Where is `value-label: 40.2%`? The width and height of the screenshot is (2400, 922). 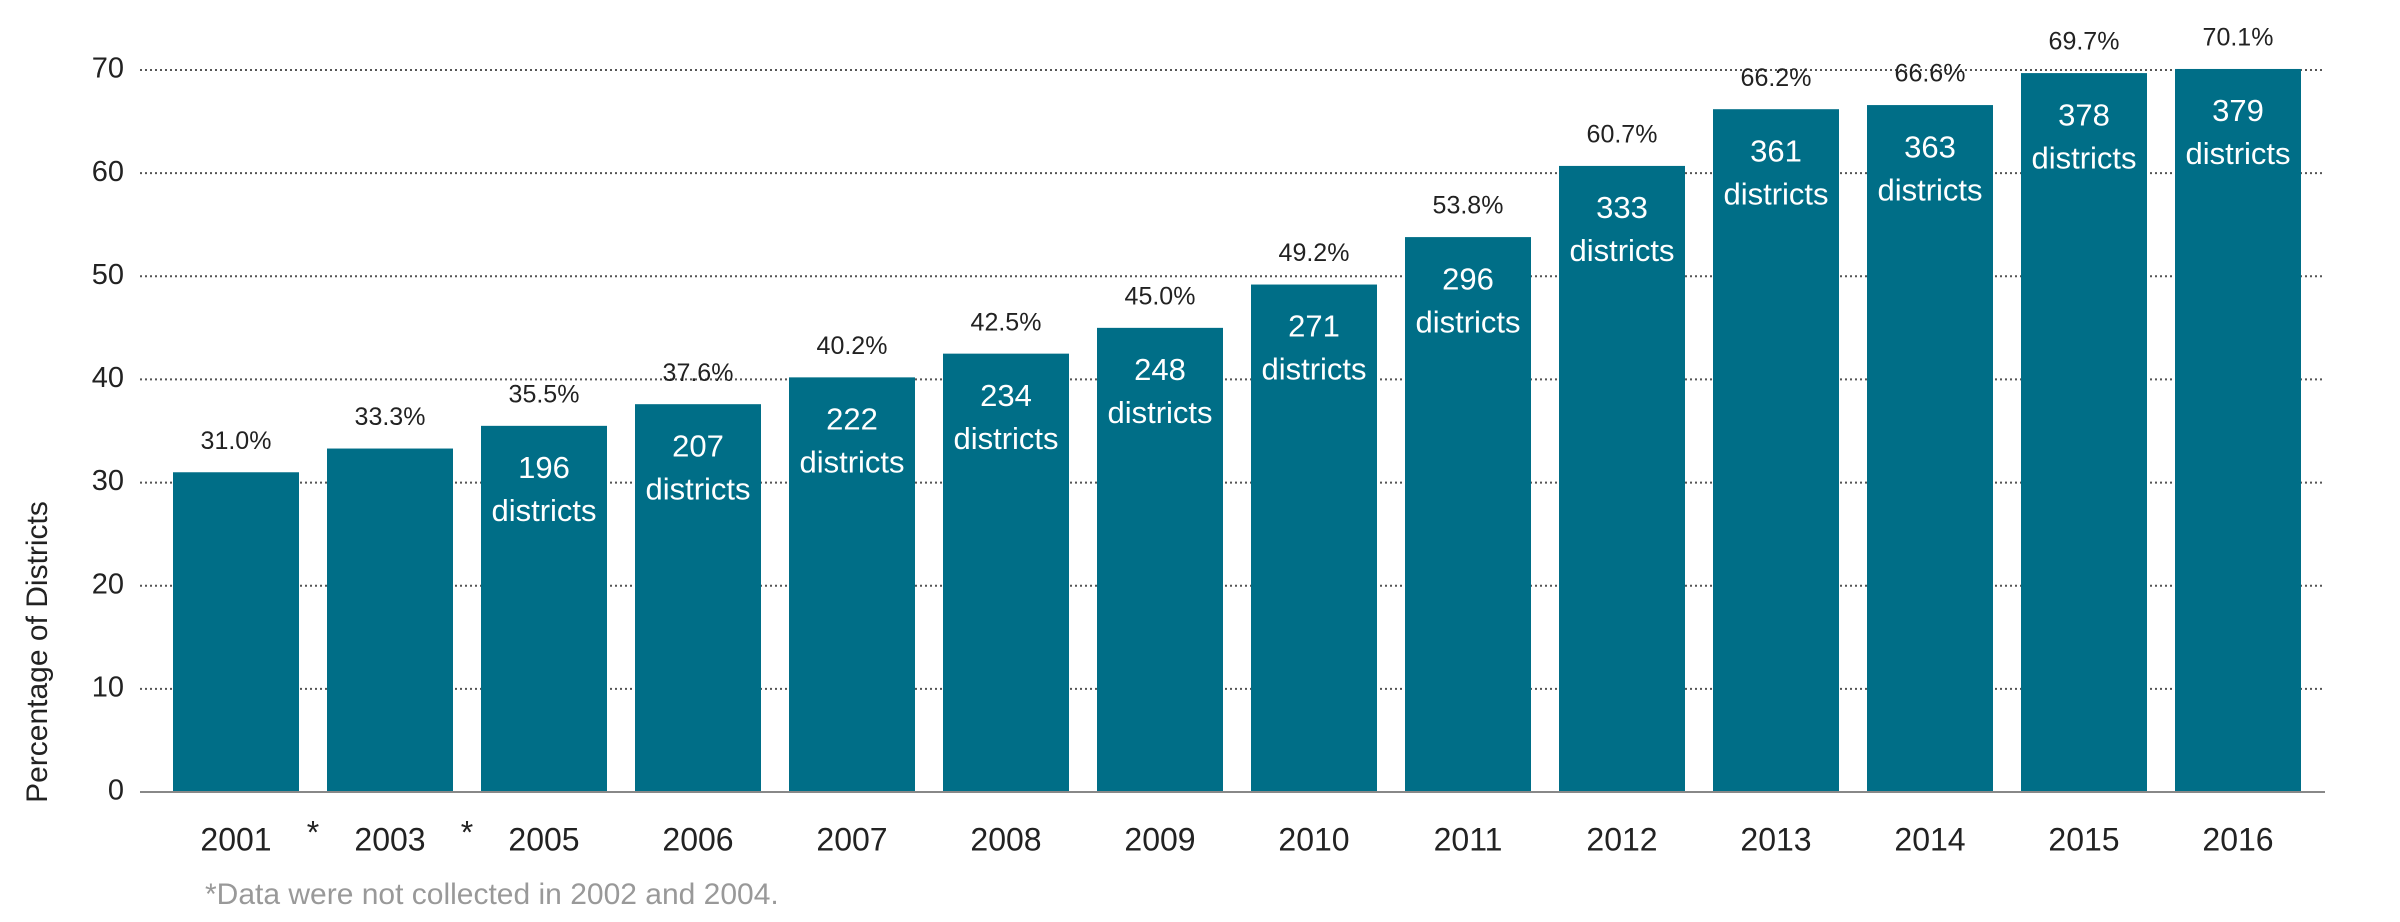
value-label: 40.2% is located at coordinates (852, 346).